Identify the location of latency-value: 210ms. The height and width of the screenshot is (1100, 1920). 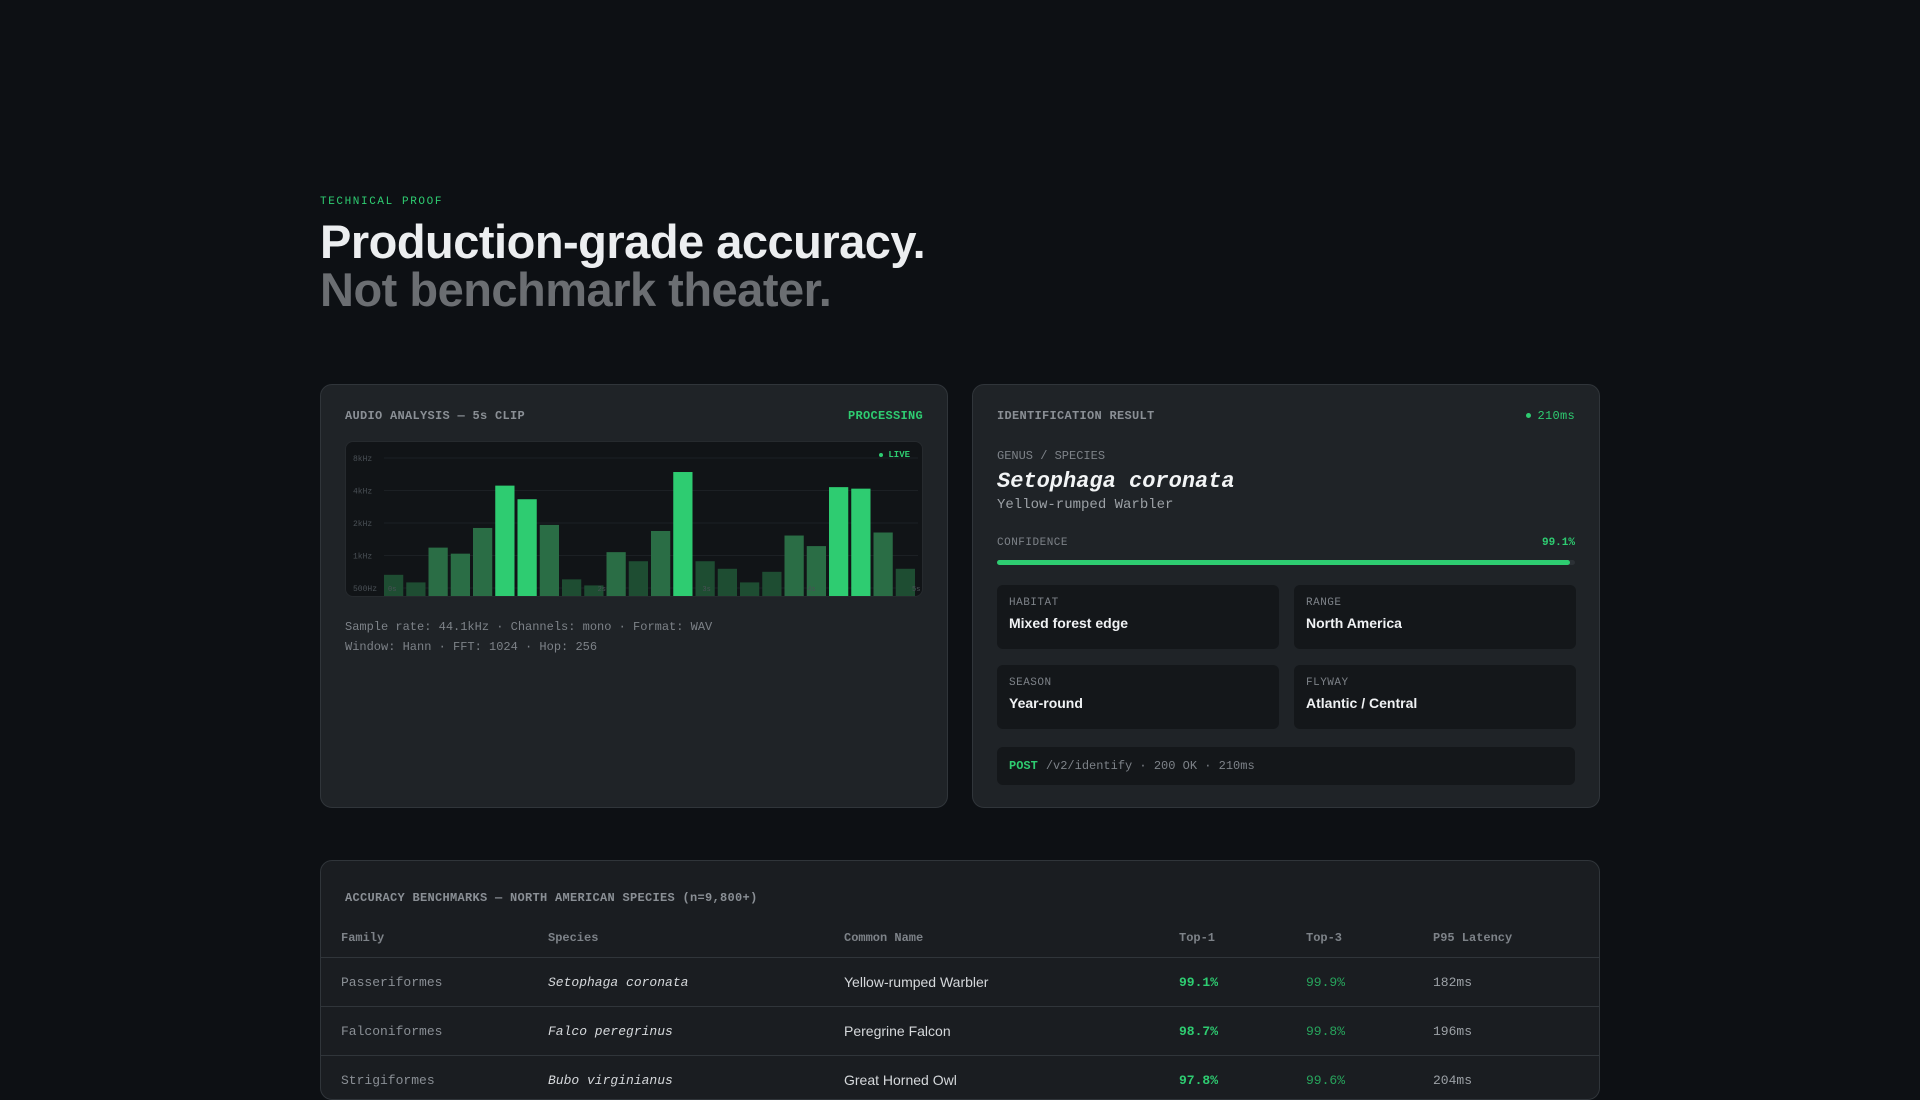
(1556, 416).